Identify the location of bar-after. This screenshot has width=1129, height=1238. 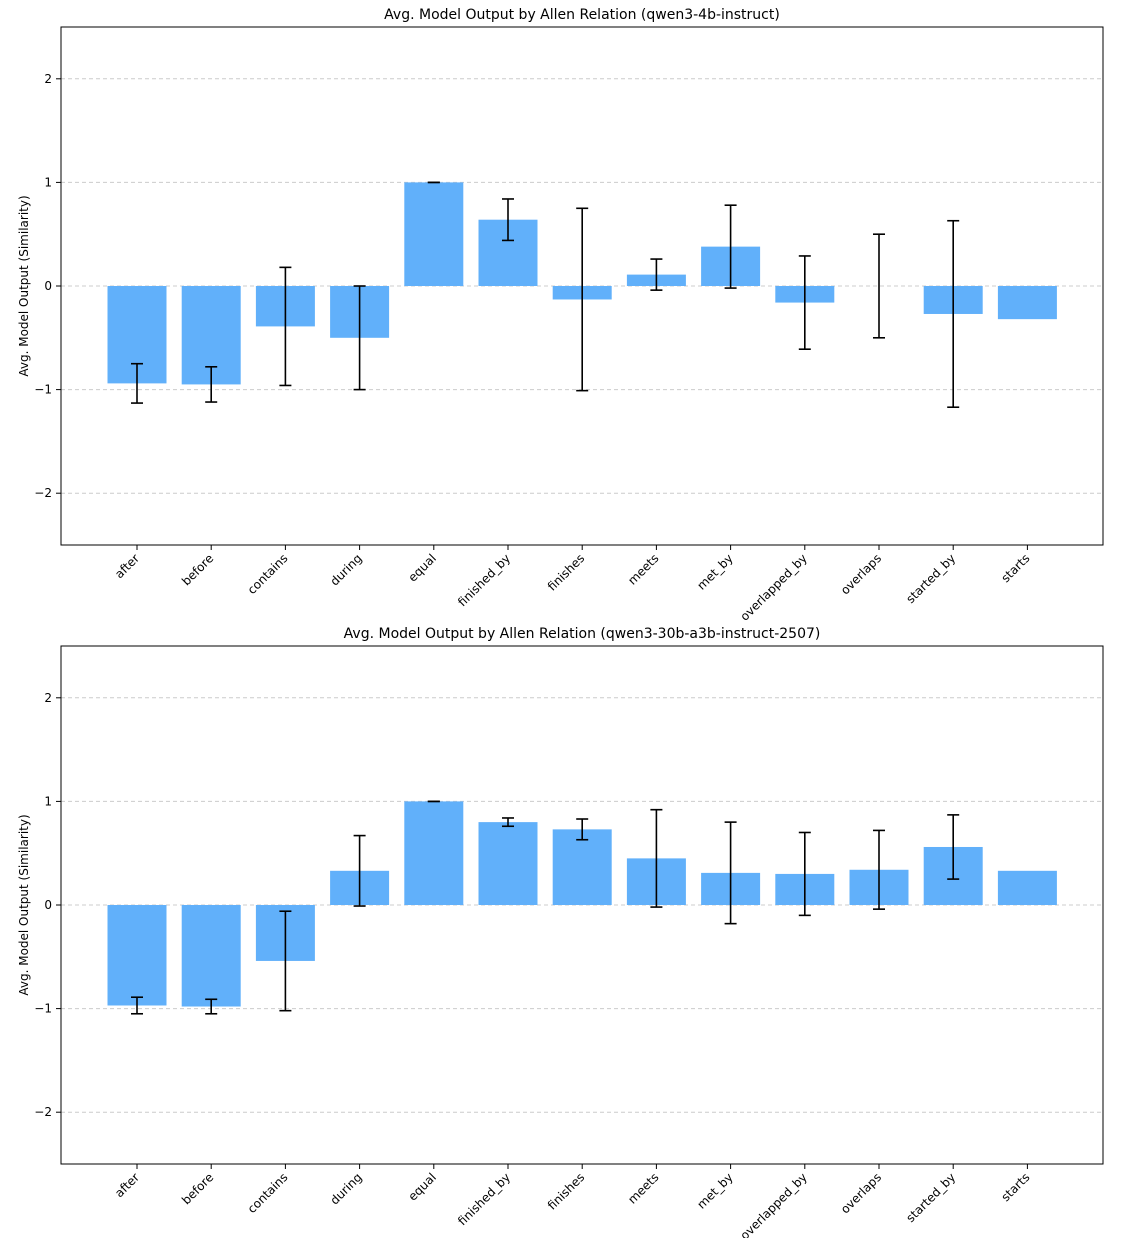
(137, 955).